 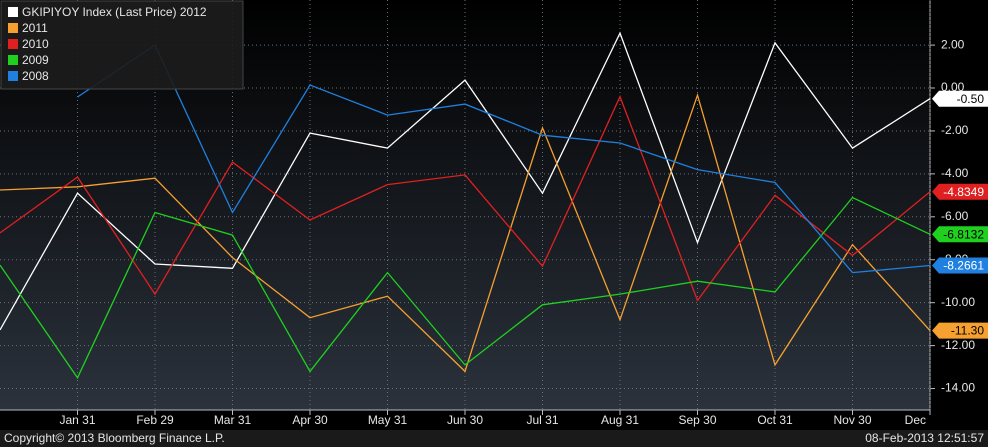 I want to click on y-tick-label: 2.00, so click(x=953, y=44).